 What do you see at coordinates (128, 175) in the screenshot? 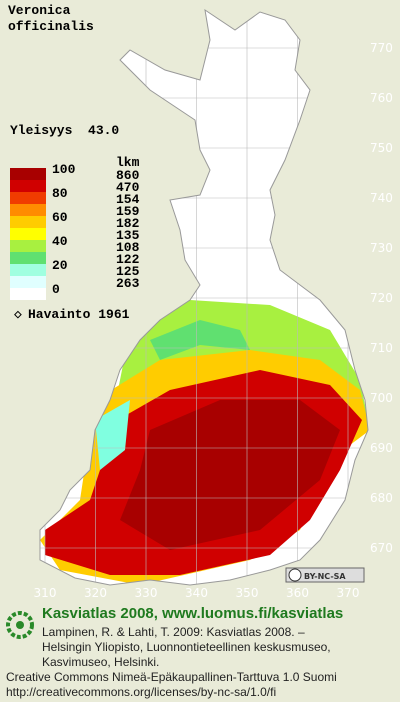
I see `legend-count: 860` at bounding box center [128, 175].